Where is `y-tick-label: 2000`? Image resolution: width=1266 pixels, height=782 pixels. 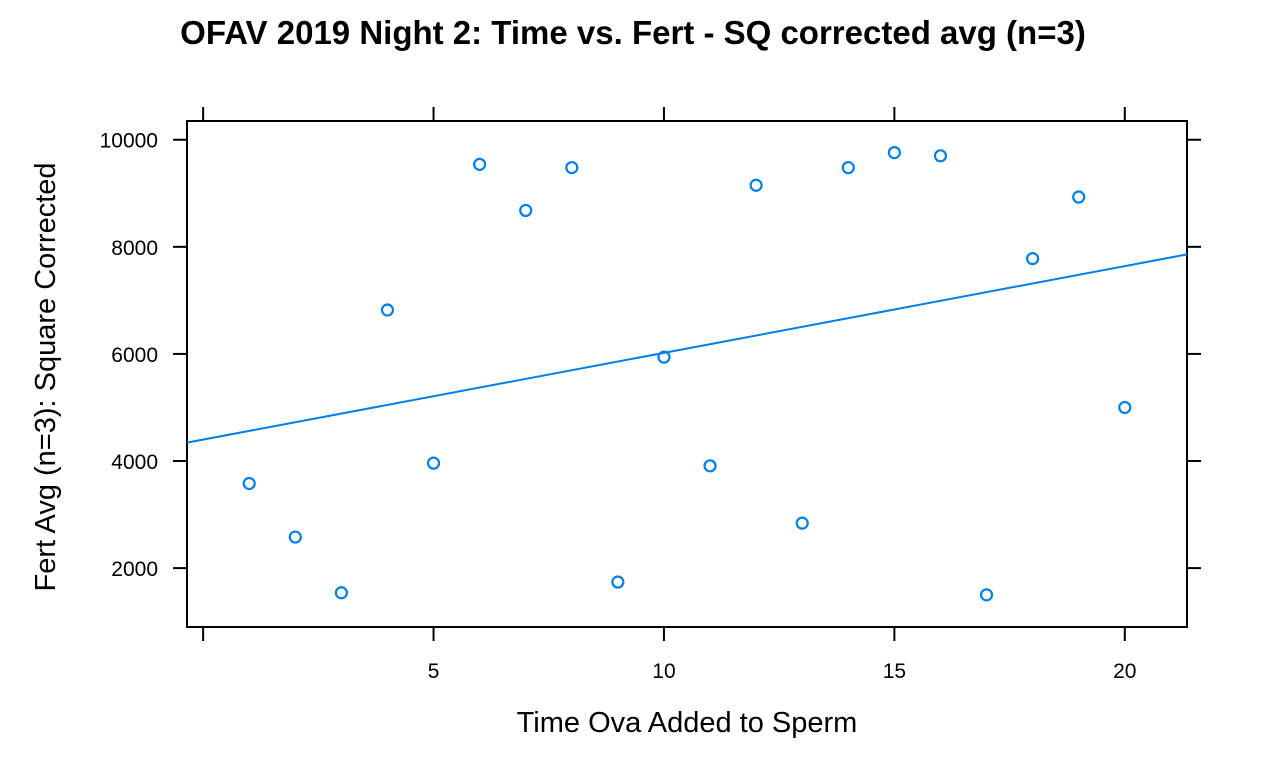 y-tick-label: 2000 is located at coordinates (134, 569).